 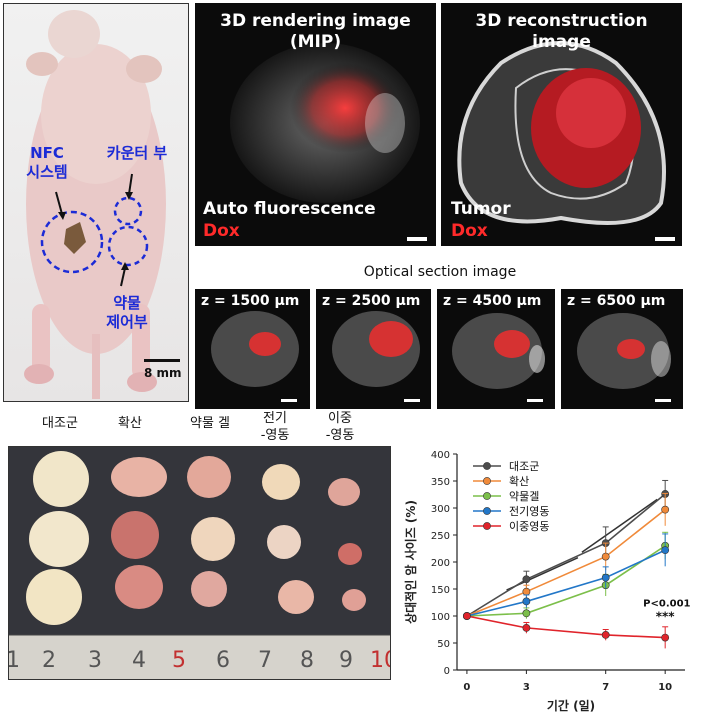 What do you see at coordinates (447, 671) in the screenshot?
I see `y-tick-label: 0` at bounding box center [447, 671].